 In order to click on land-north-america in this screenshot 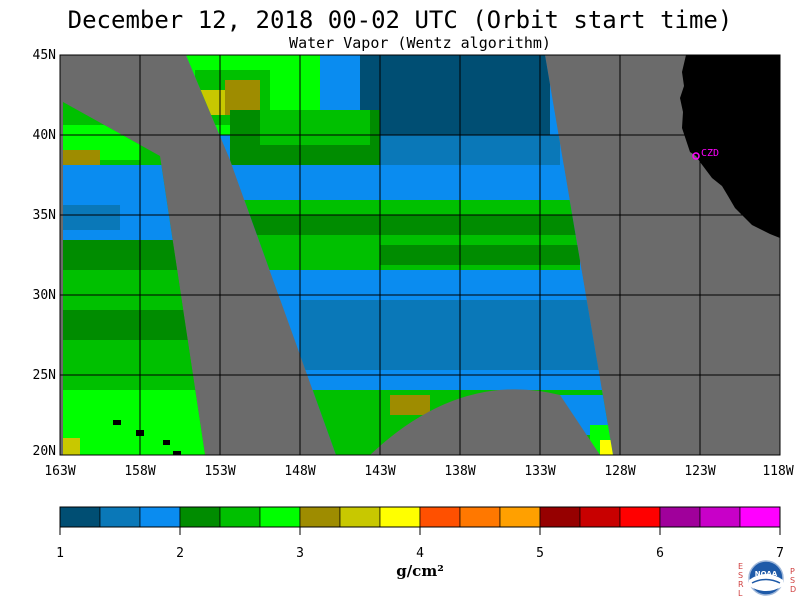, I will do `click(730, 146)`.